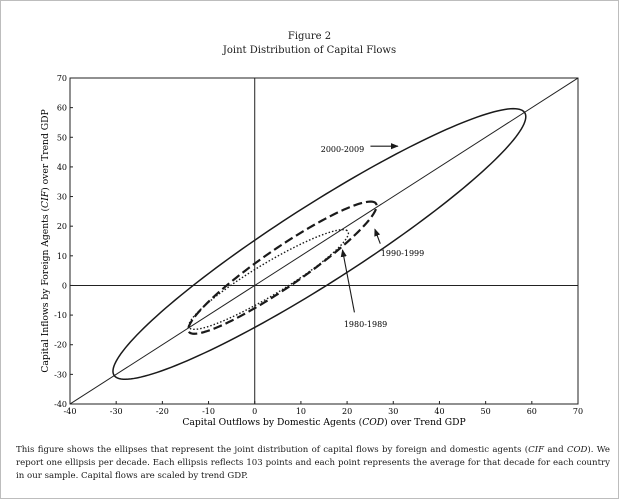 Image resolution: width=619 pixels, height=499 pixels. Describe the element at coordinates (486, 411) in the screenshot. I see `x-tick-label: 50` at that location.